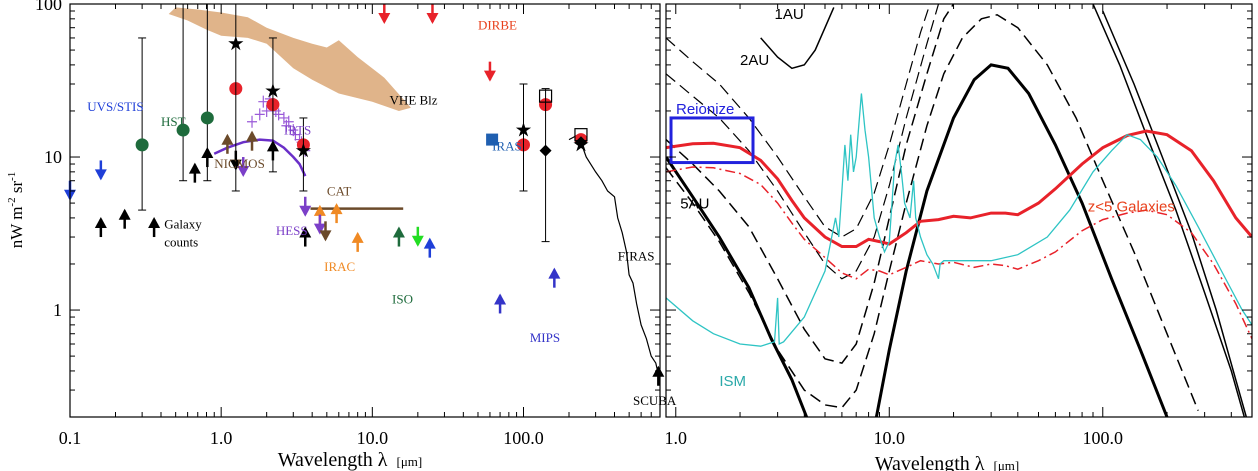 The height and width of the screenshot is (471, 1258). I want to click on diamond-marker, so click(545, 150).